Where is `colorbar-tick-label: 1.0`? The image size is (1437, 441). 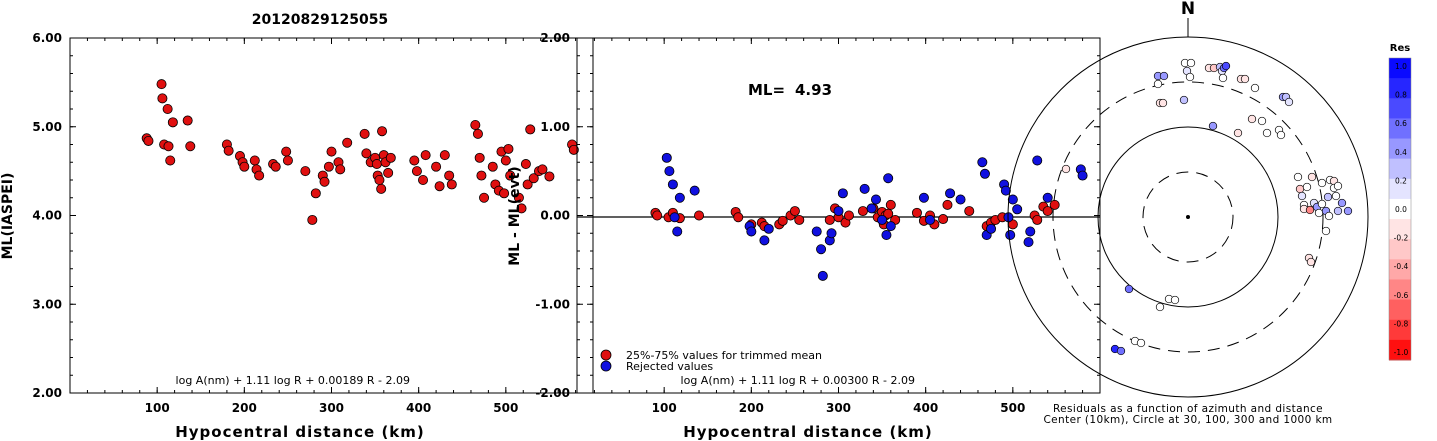
colorbar-tick-label: 1.0 is located at coordinates (1401, 66).